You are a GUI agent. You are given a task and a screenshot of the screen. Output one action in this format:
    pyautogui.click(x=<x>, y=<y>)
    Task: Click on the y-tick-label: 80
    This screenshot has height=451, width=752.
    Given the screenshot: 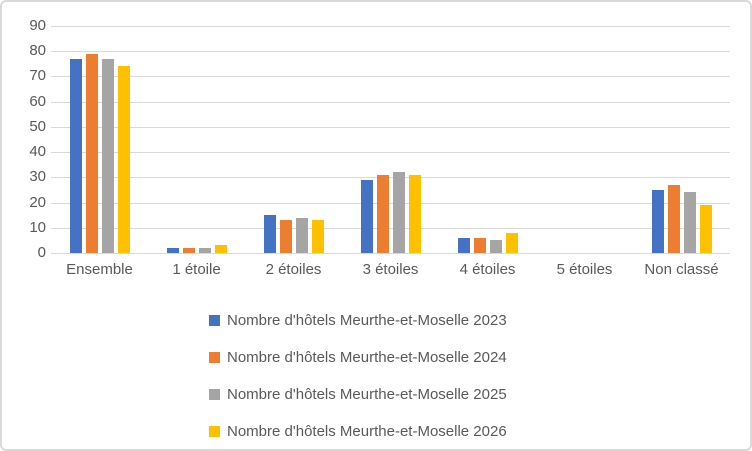 What is the action you would take?
    pyautogui.click(x=37, y=51)
    